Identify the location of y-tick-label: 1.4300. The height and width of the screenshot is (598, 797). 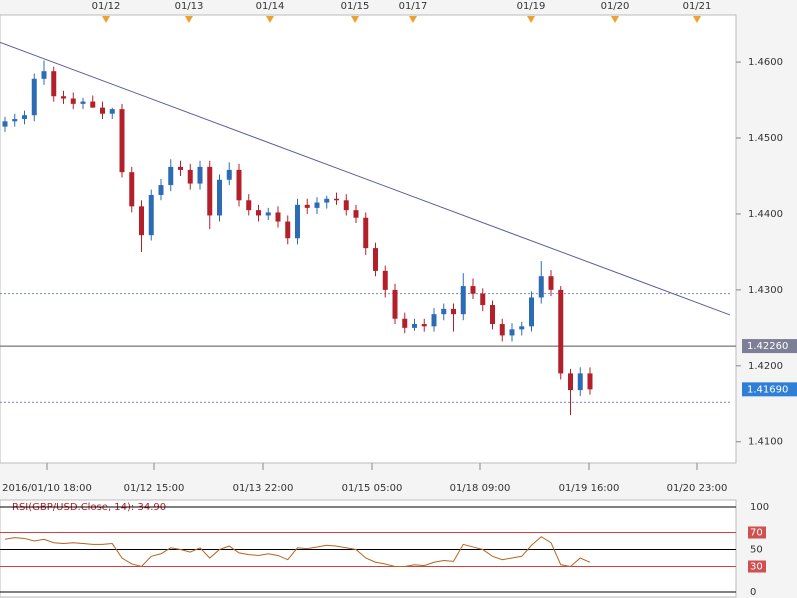
(765, 290).